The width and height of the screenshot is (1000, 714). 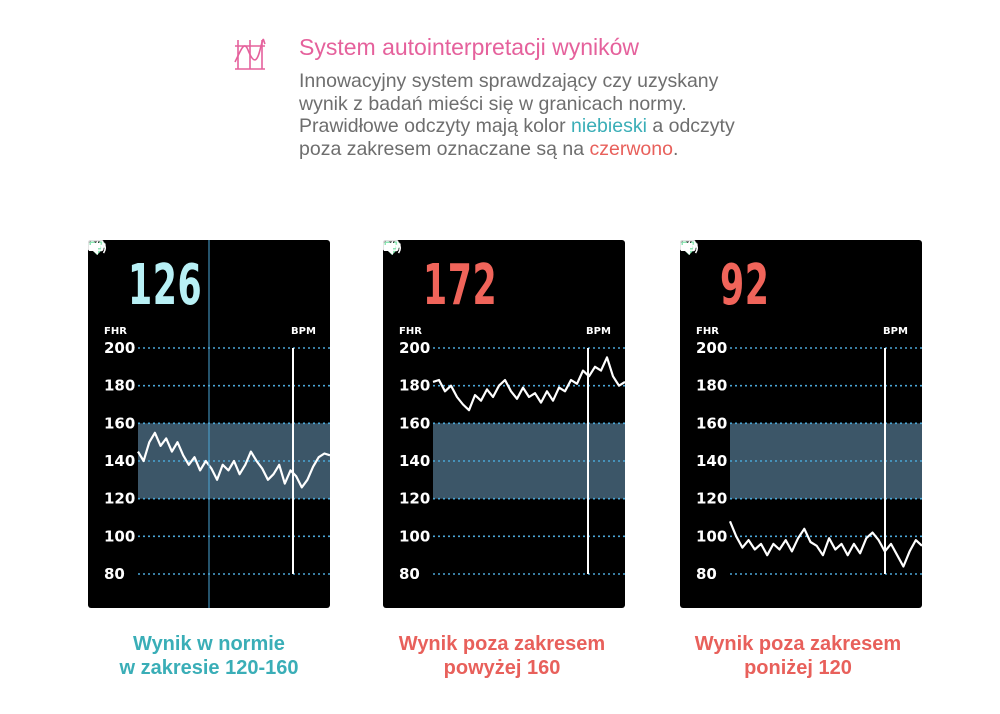 What do you see at coordinates (675, 148) in the screenshot?
I see `desc-text: .` at bounding box center [675, 148].